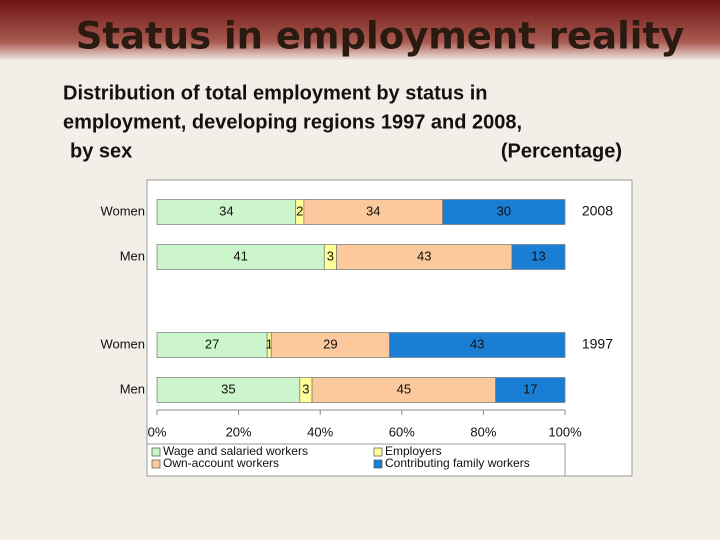 The height and width of the screenshot is (545, 720). What do you see at coordinates (483, 431) in the screenshot?
I see `x-tick-label: 80%` at bounding box center [483, 431].